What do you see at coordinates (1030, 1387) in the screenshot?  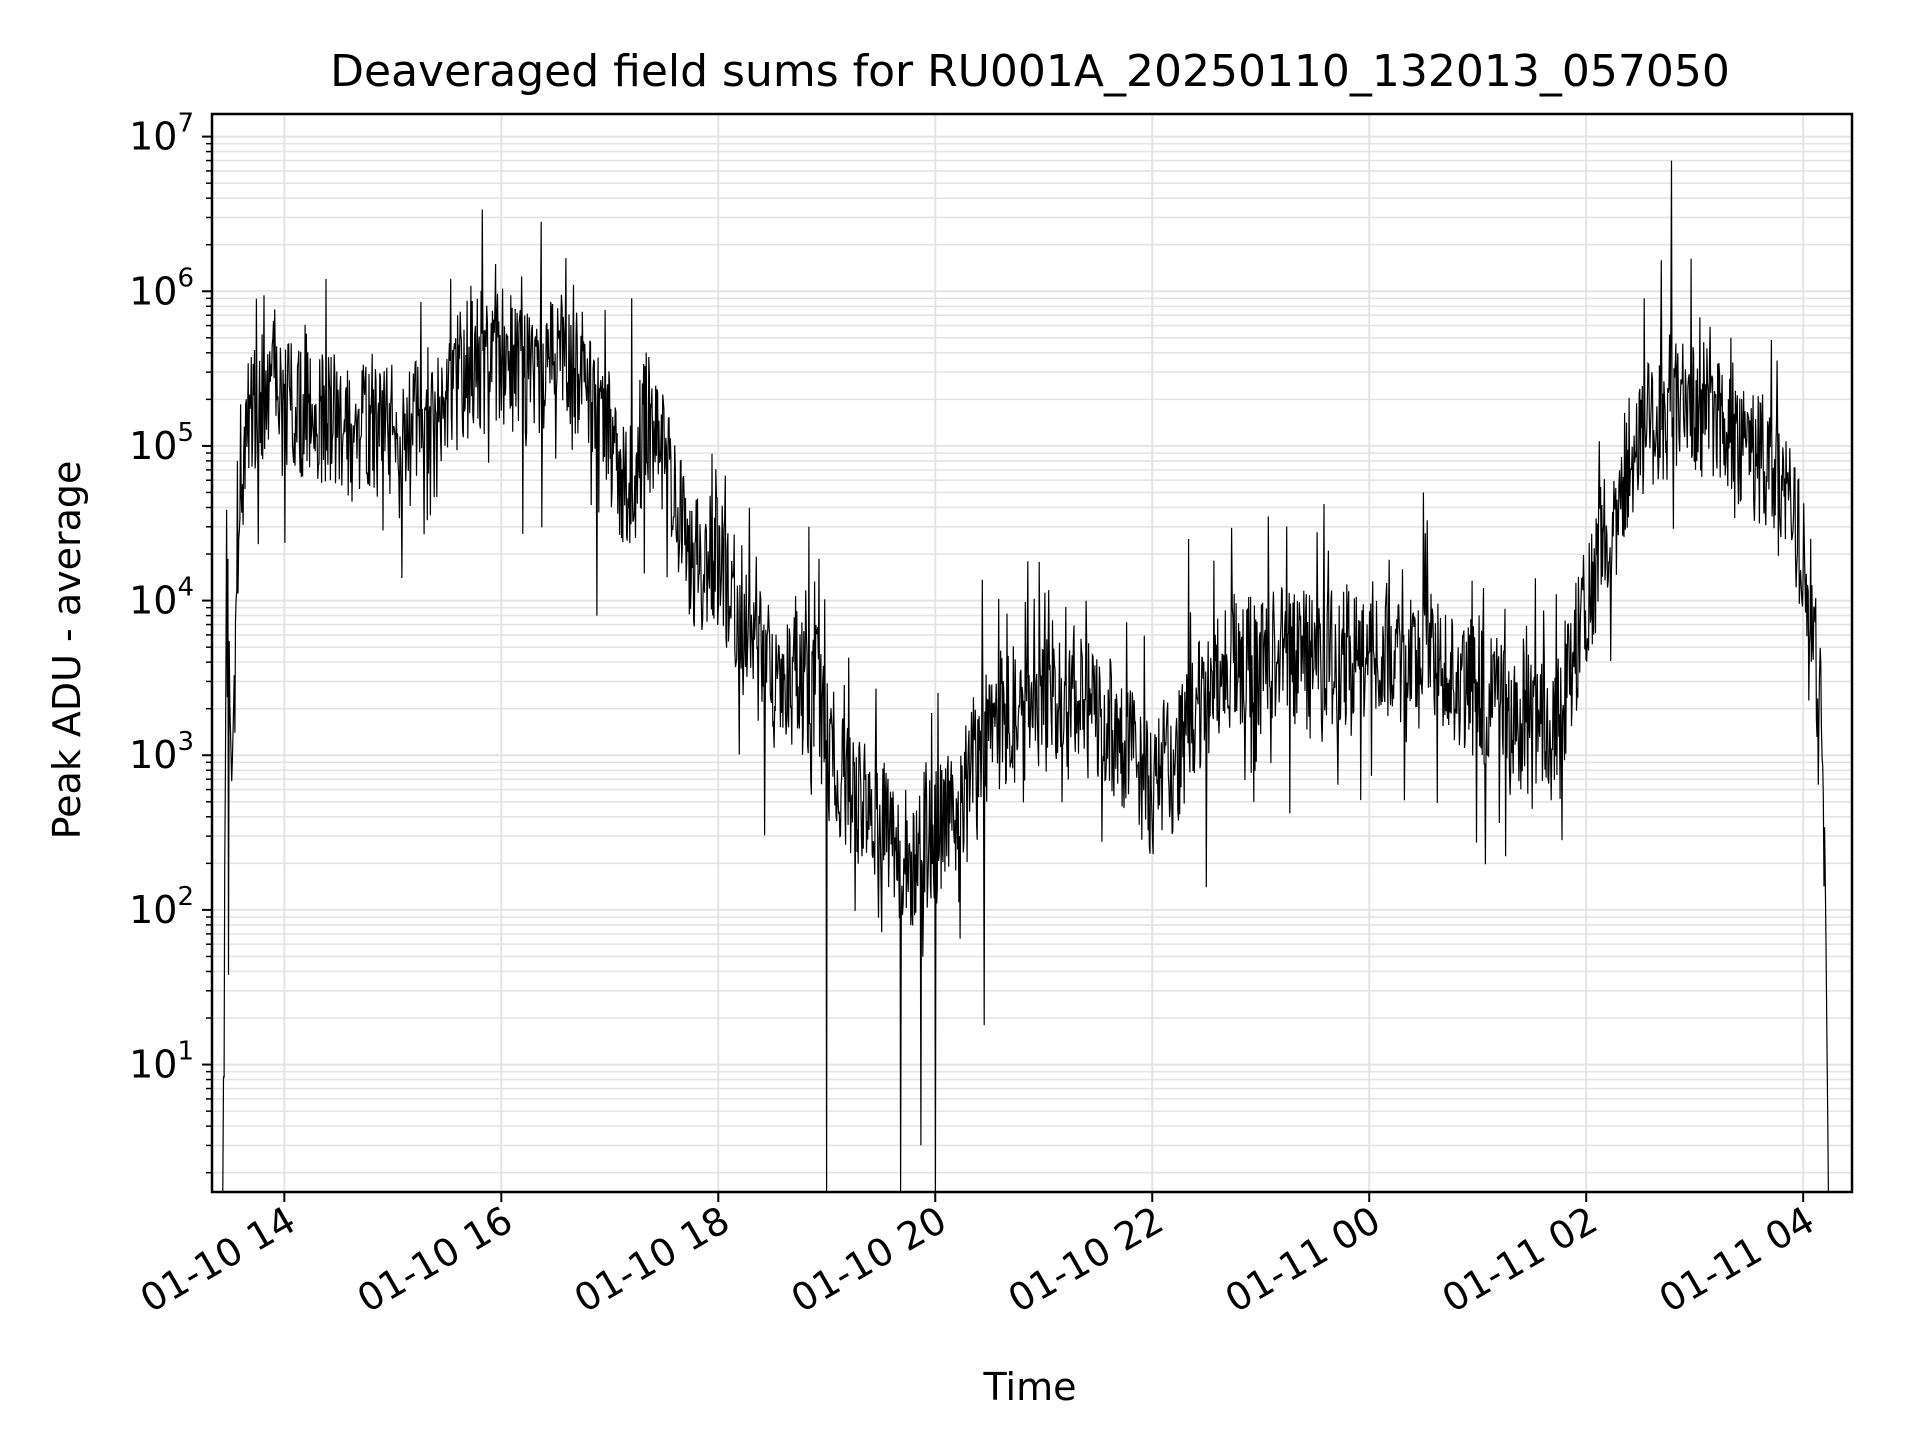 I see `x-axis-label: Time` at bounding box center [1030, 1387].